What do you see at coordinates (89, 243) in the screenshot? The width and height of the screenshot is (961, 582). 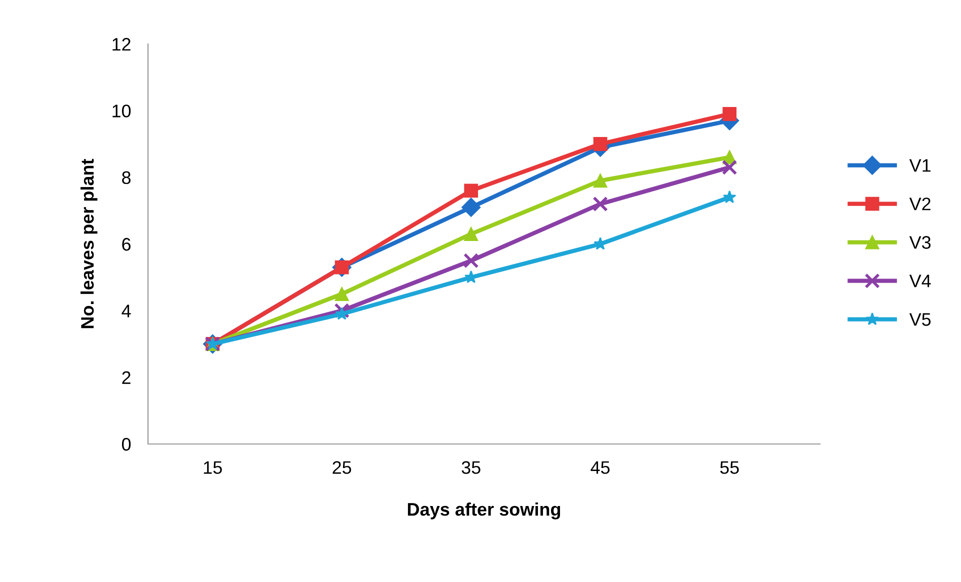 I see `y-axis-title: No. leaves per plant` at bounding box center [89, 243].